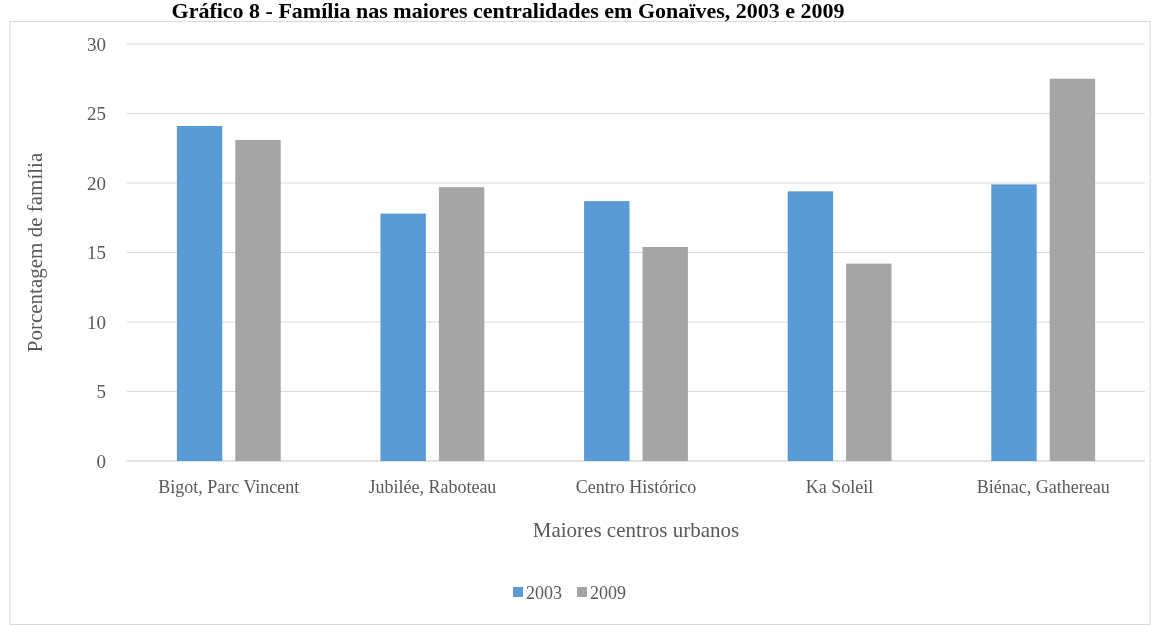 Image resolution: width=1157 pixels, height=625 pixels. Describe the element at coordinates (96, 44) in the screenshot. I see `y-tick-label: 30` at that location.